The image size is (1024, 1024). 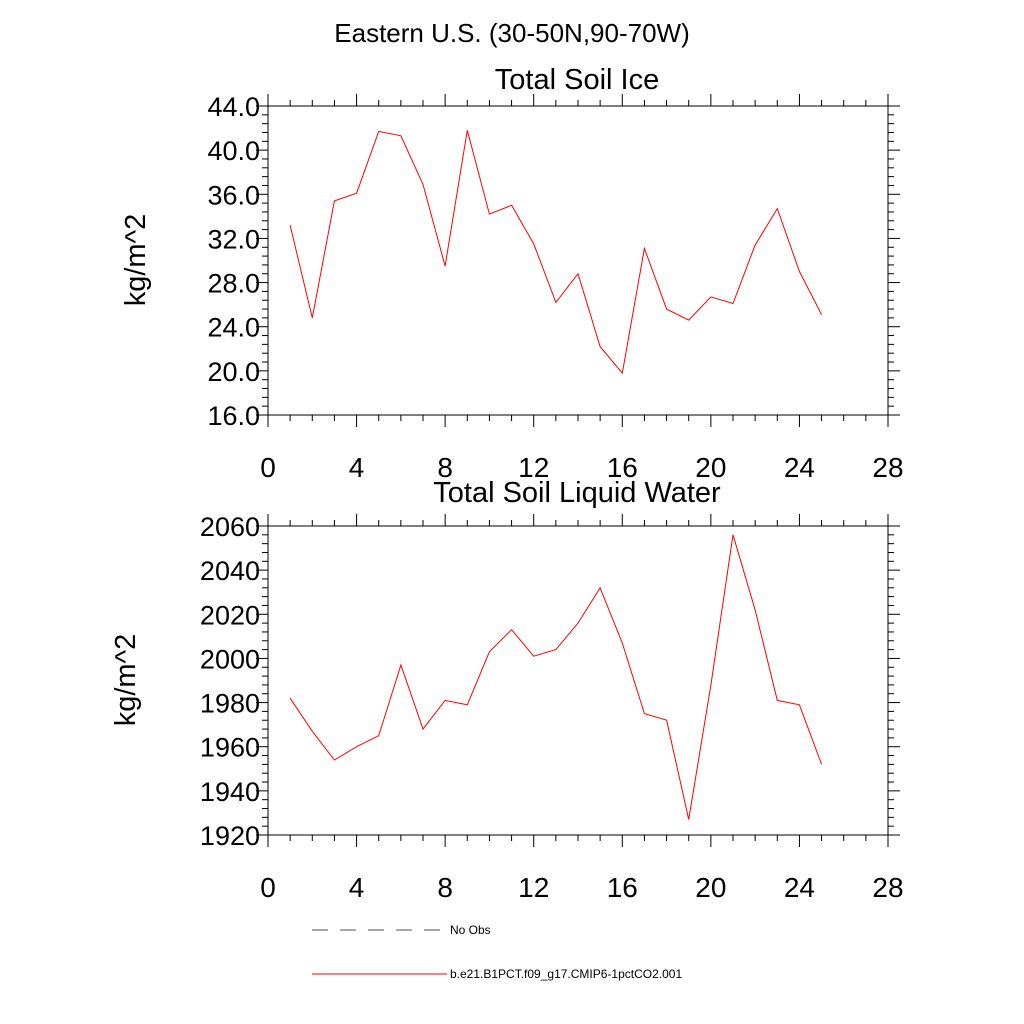 What do you see at coordinates (230, 704) in the screenshot?
I see `y-tick-label: 1980` at bounding box center [230, 704].